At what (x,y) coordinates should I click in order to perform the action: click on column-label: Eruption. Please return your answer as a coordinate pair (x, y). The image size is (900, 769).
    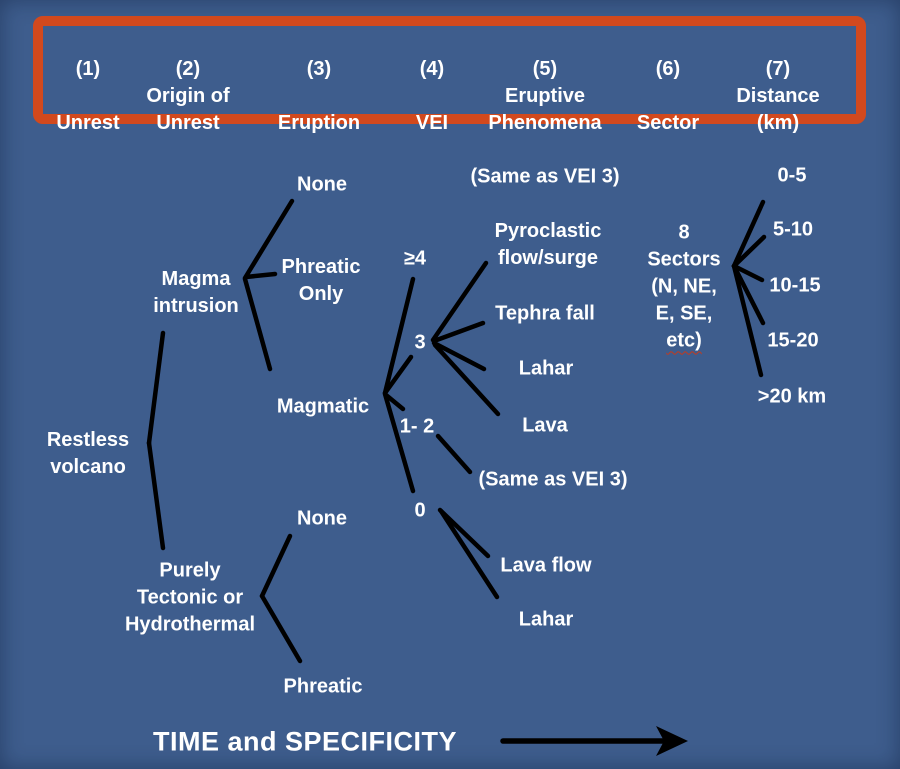
    Looking at the image, I should click on (319, 123).